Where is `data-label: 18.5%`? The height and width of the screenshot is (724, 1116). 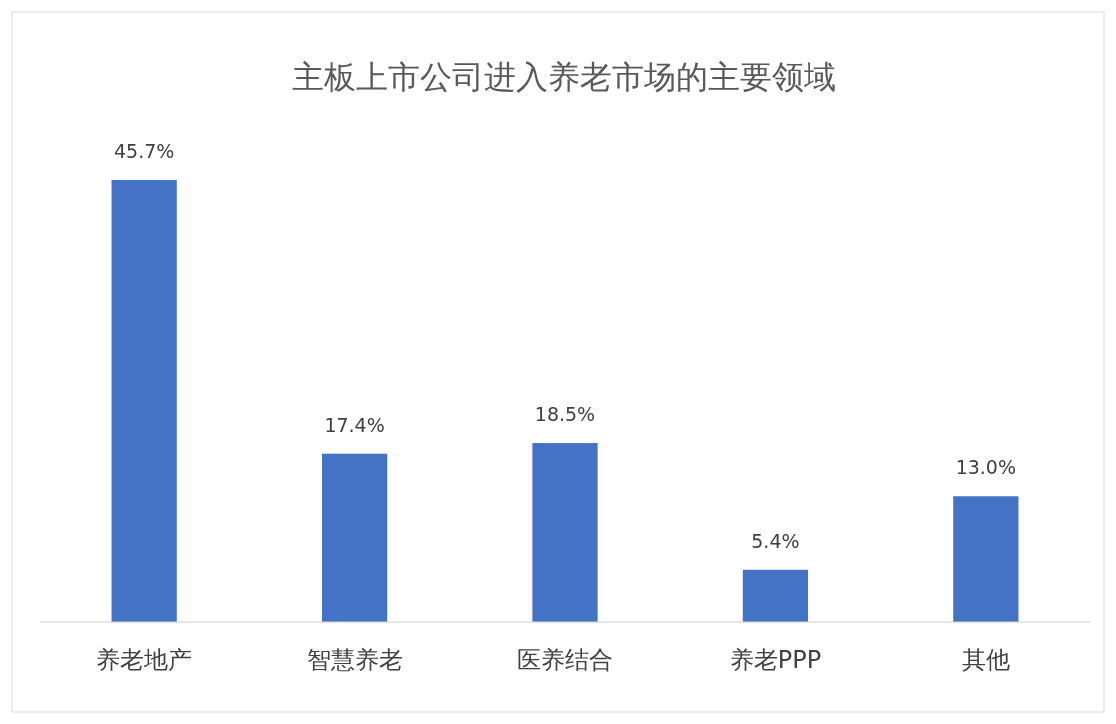 data-label: 18.5% is located at coordinates (565, 414).